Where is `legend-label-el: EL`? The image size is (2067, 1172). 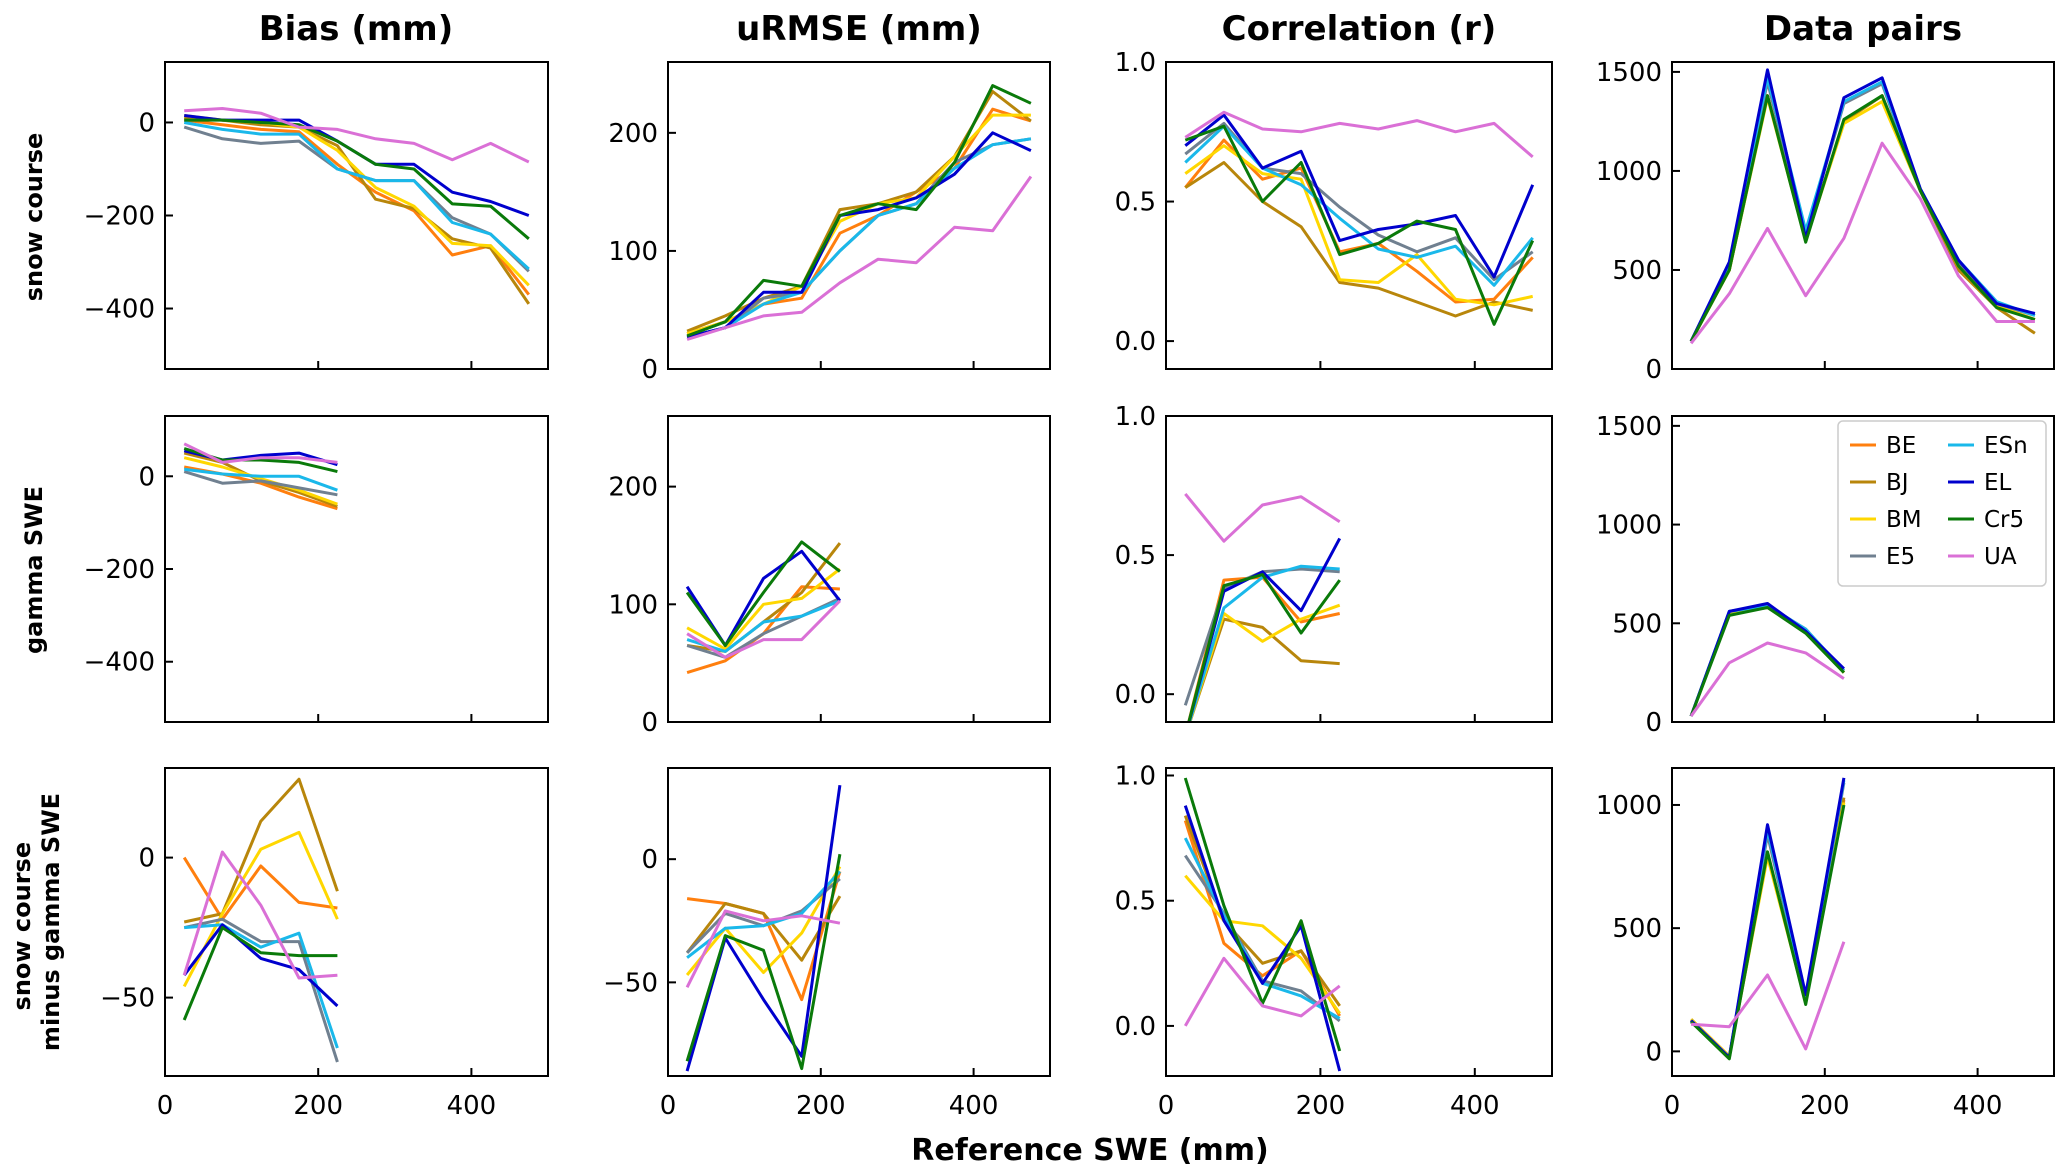 legend-label-el: EL is located at coordinates (1998, 483).